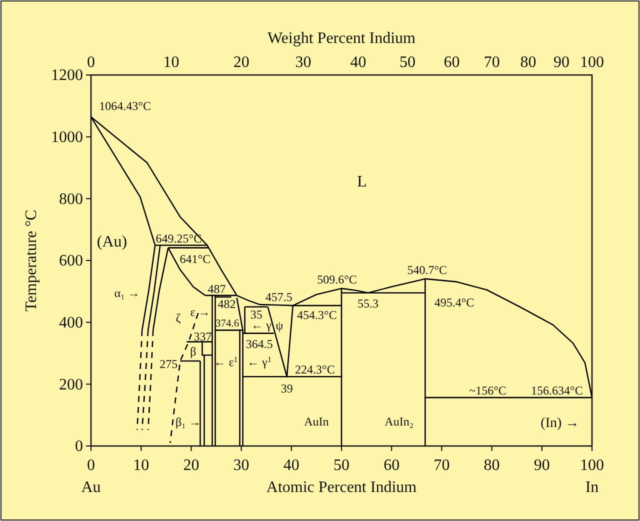 Image resolution: width=640 pixels, height=521 pixels. Describe the element at coordinates (492, 62) in the screenshot. I see `text: 70` at that location.